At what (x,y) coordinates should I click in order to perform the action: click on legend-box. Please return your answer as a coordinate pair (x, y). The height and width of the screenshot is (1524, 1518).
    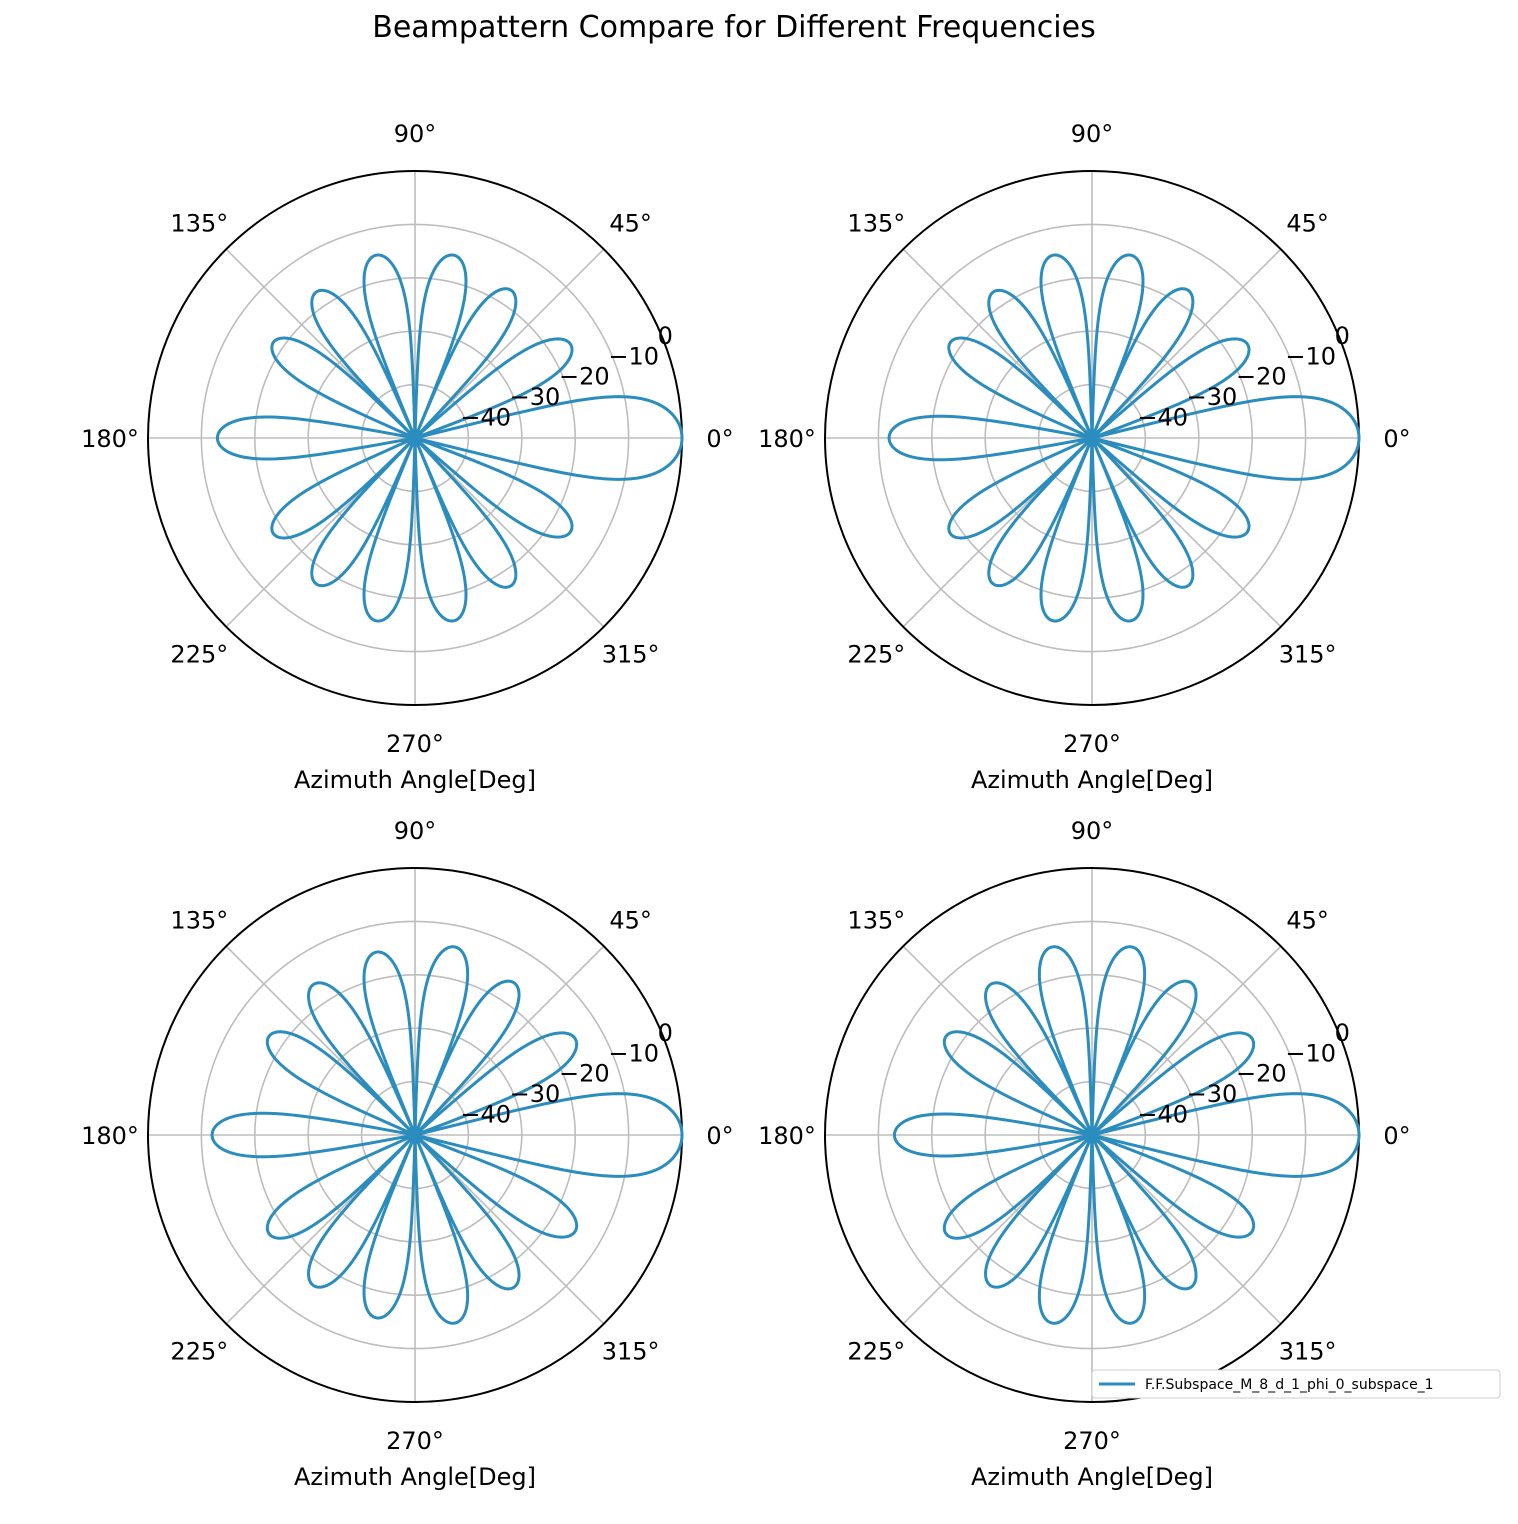
    Looking at the image, I should click on (1296, 1384).